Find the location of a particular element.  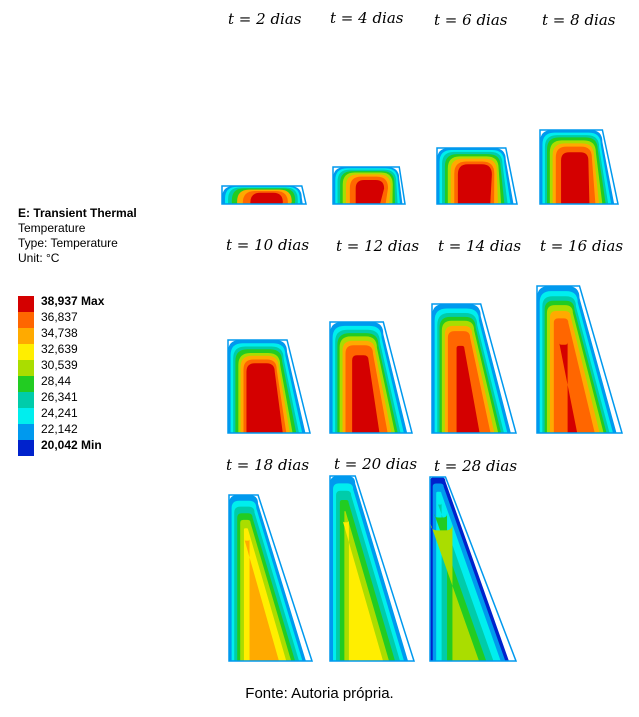

scale-label: 26,341 is located at coordinates (59, 397).